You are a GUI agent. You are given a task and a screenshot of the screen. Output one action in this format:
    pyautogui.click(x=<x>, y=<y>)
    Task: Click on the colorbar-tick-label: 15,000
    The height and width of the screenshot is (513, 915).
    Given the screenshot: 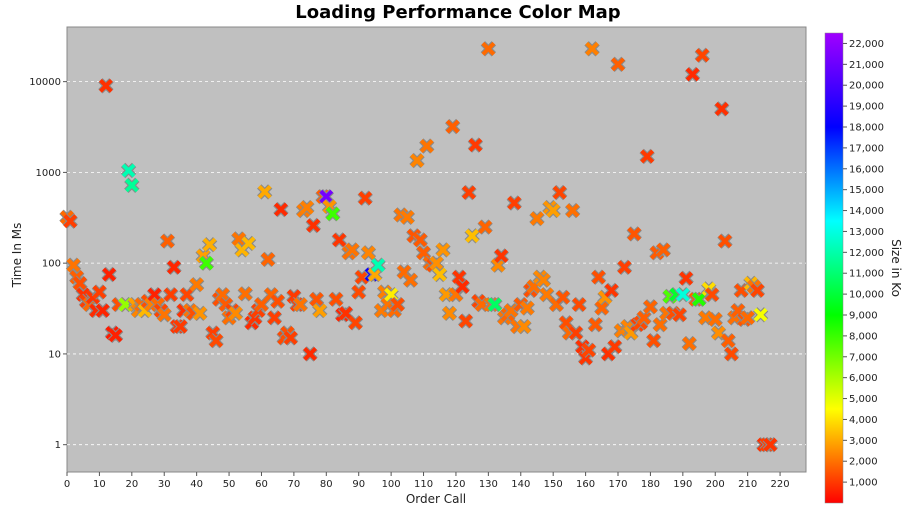 What is the action you would take?
    pyautogui.click(x=866, y=190)
    